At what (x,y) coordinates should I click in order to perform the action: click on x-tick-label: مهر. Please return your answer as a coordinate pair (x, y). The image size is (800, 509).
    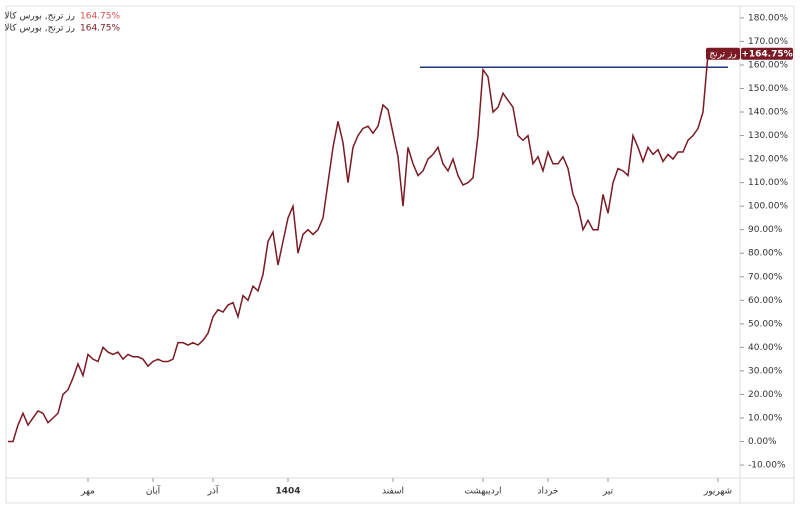
    Looking at the image, I should click on (87, 492).